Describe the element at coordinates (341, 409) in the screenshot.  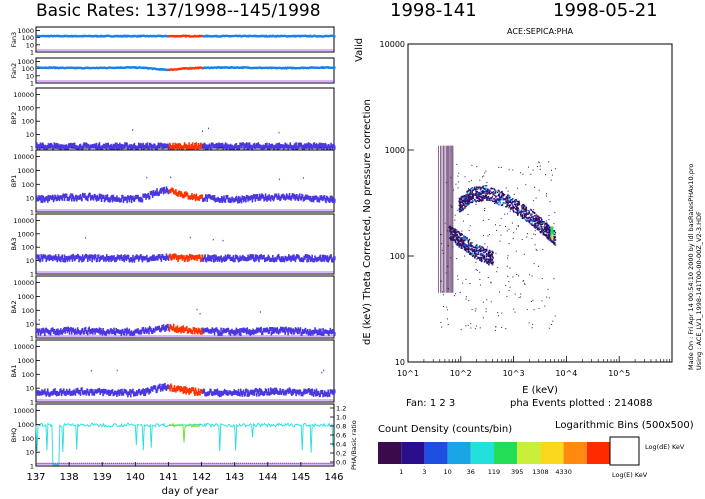
I see `ratio-tick-label: 1.2` at that location.